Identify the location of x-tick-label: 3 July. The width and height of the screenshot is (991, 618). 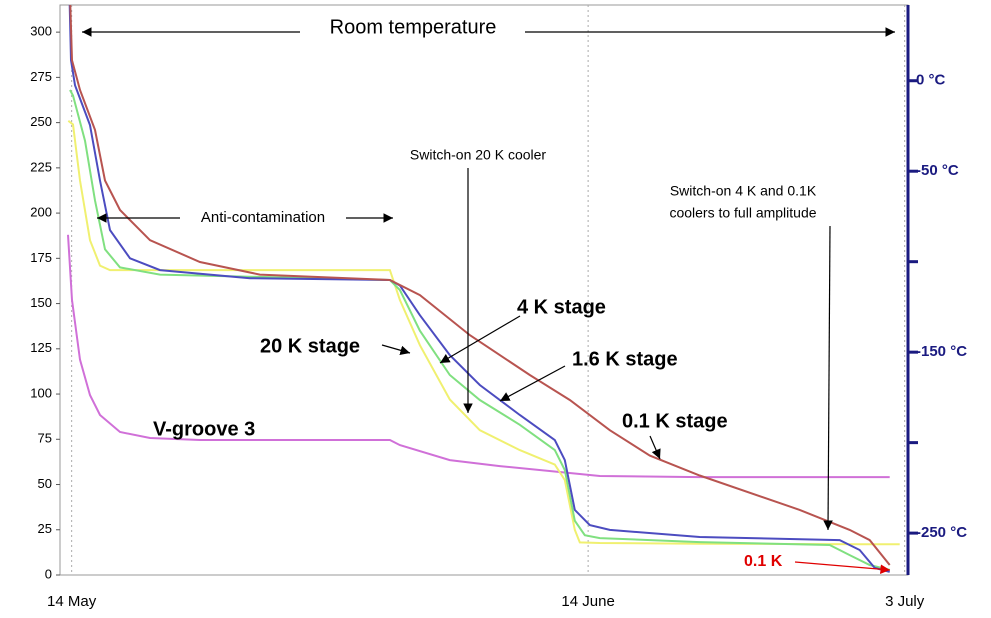
(905, 601).